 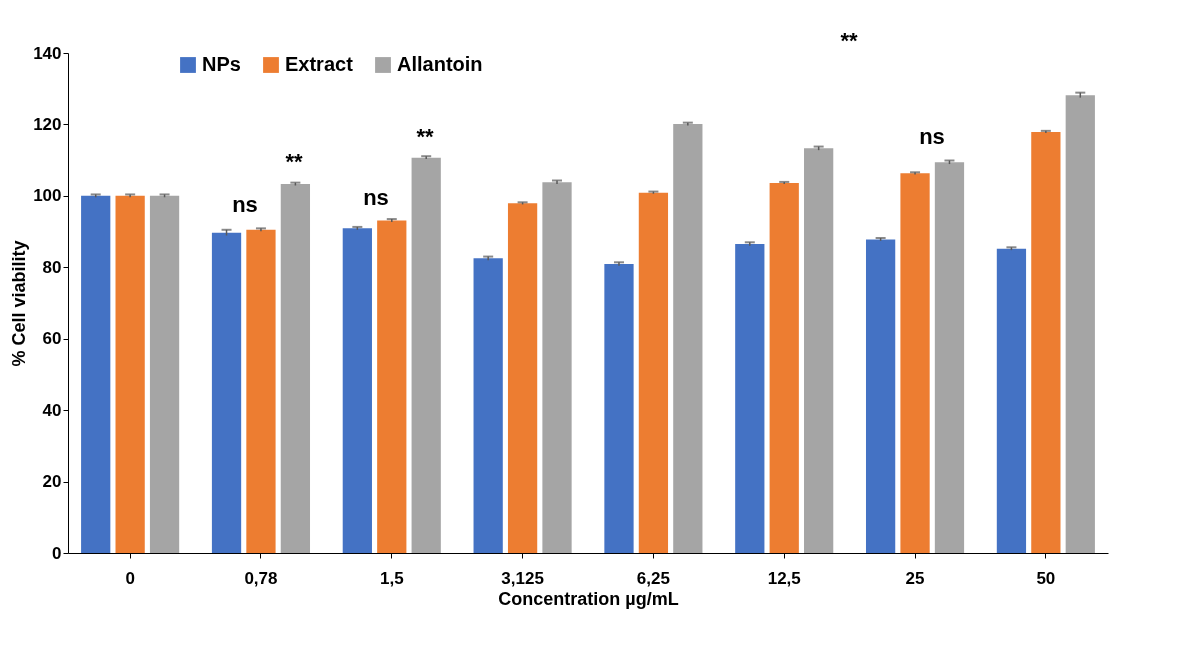 What do you see at coordinates (130, 578) in the screenshot?
I see `x-tick-label: 0` at bounding box center [130, 578].